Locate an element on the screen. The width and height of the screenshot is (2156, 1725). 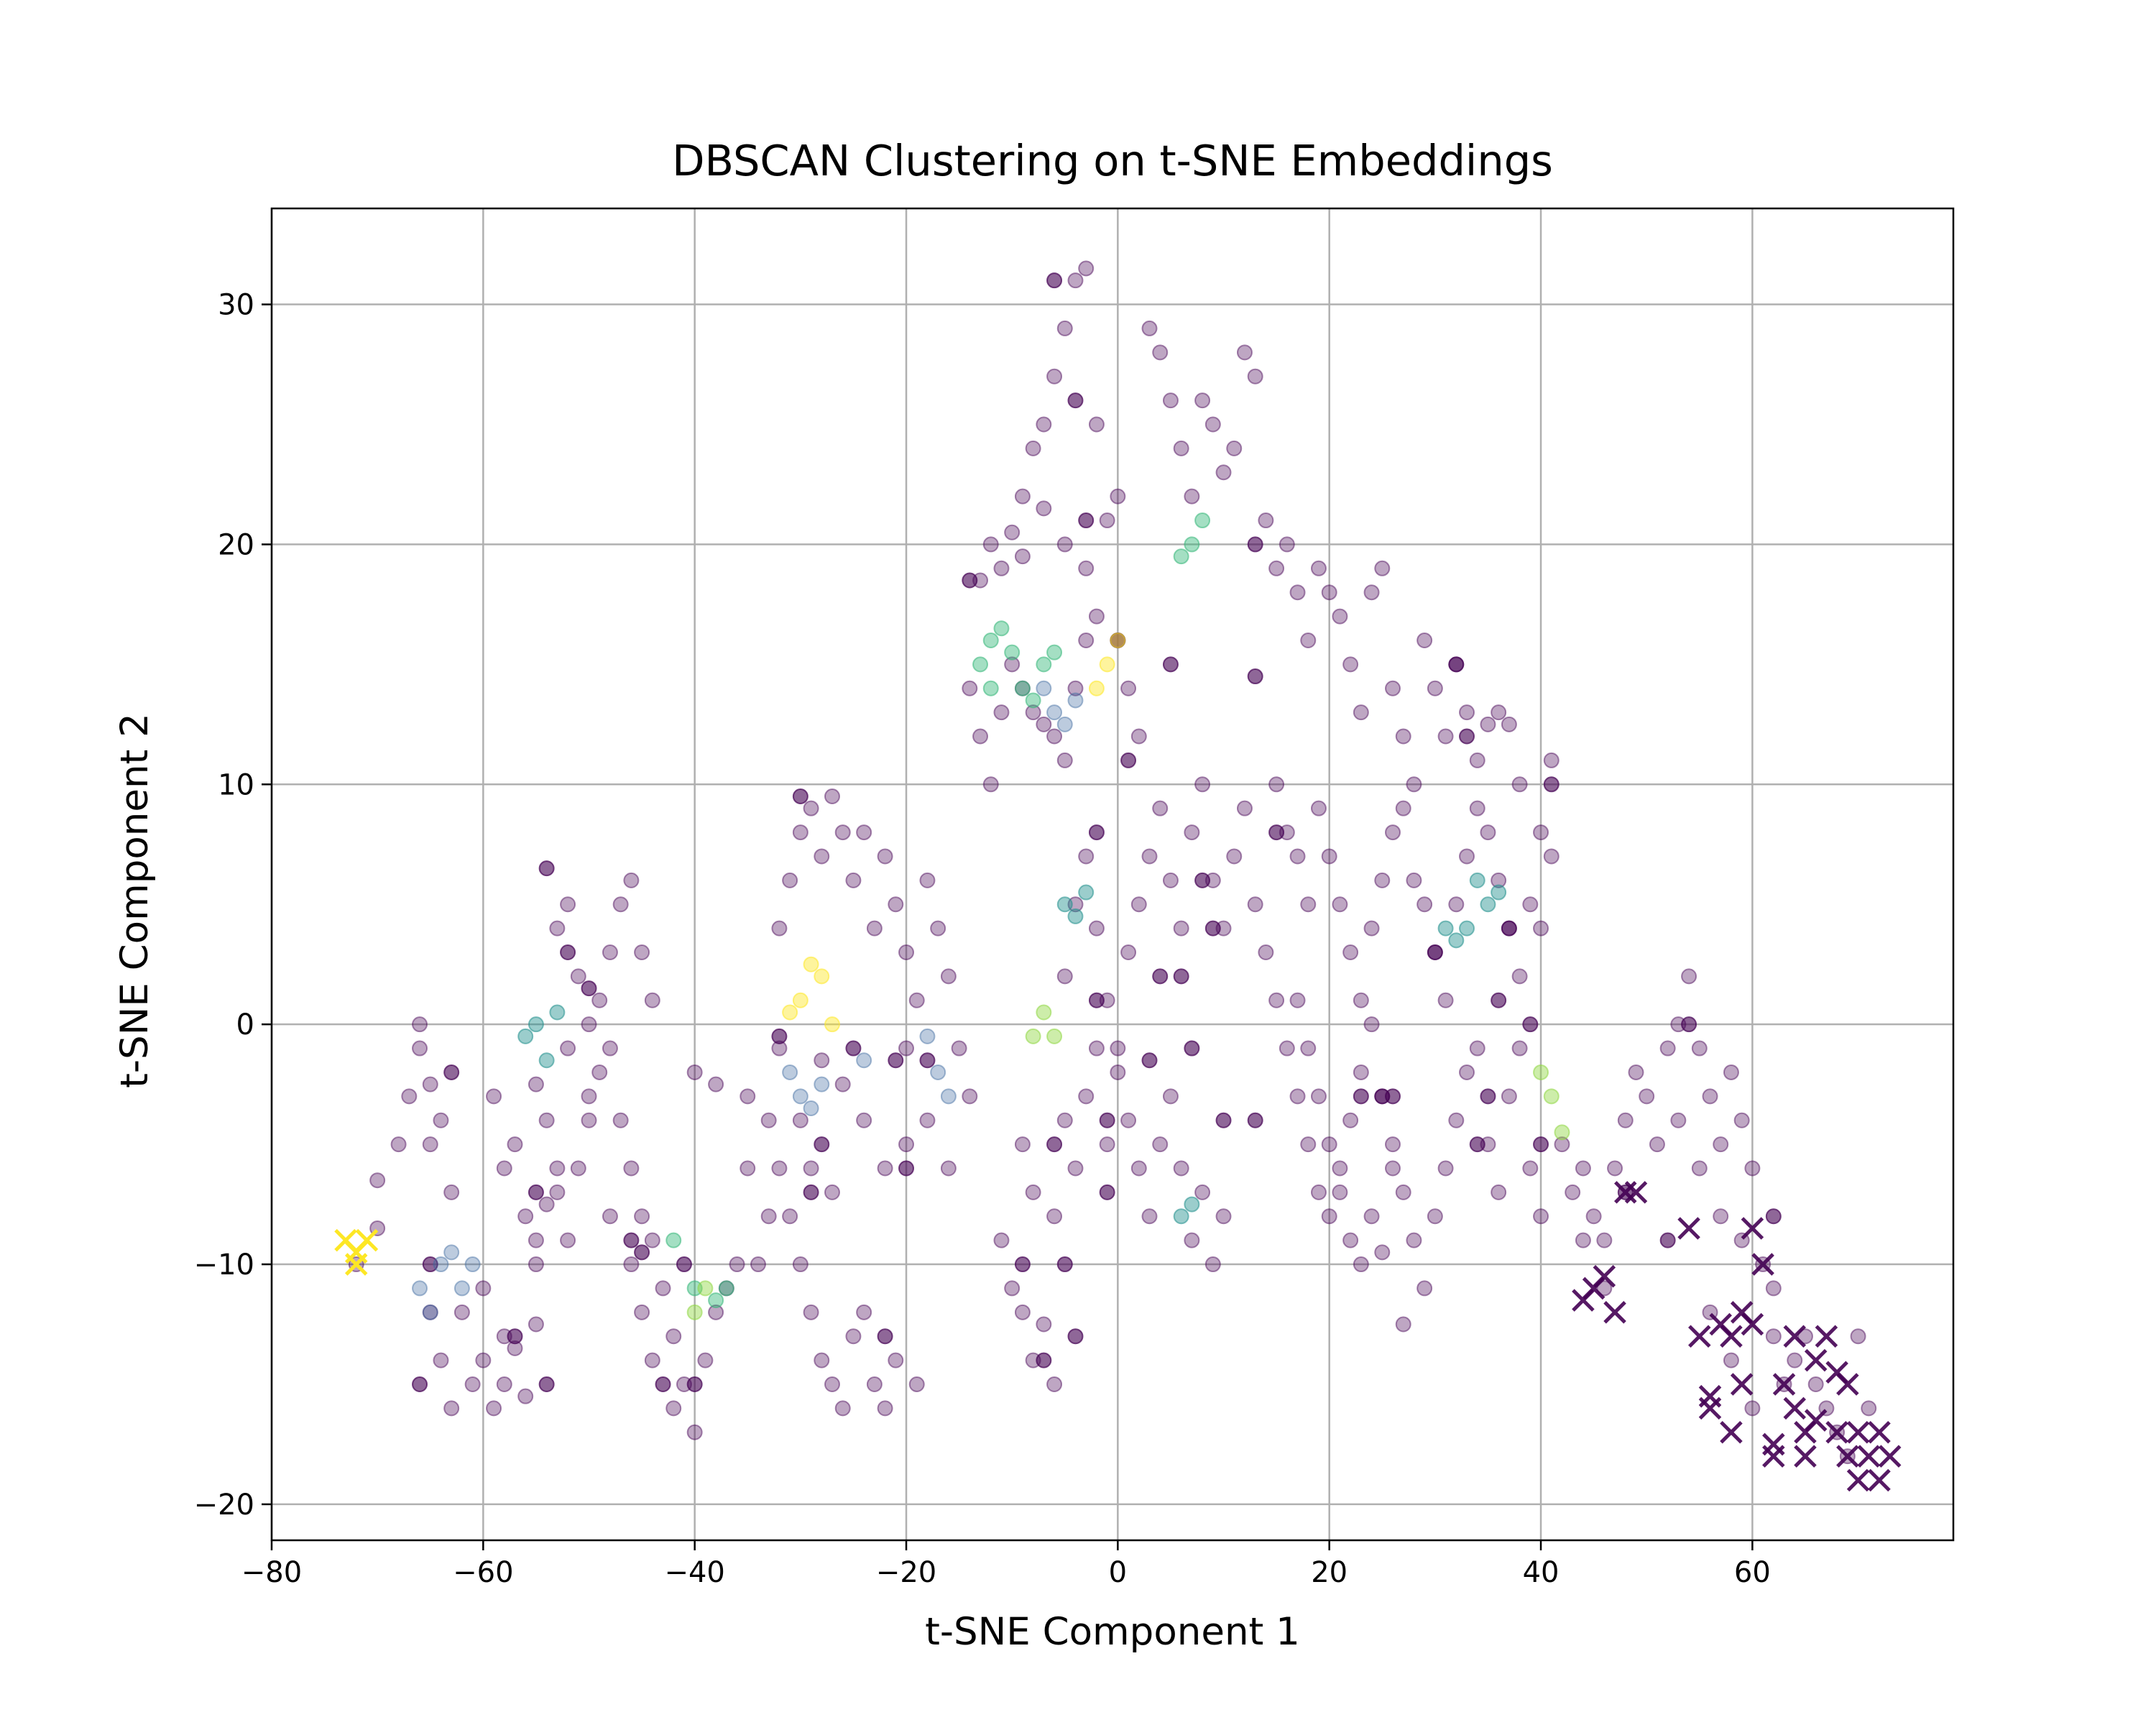
x-tick-label: −40 is located at coordinates (694, 1572).